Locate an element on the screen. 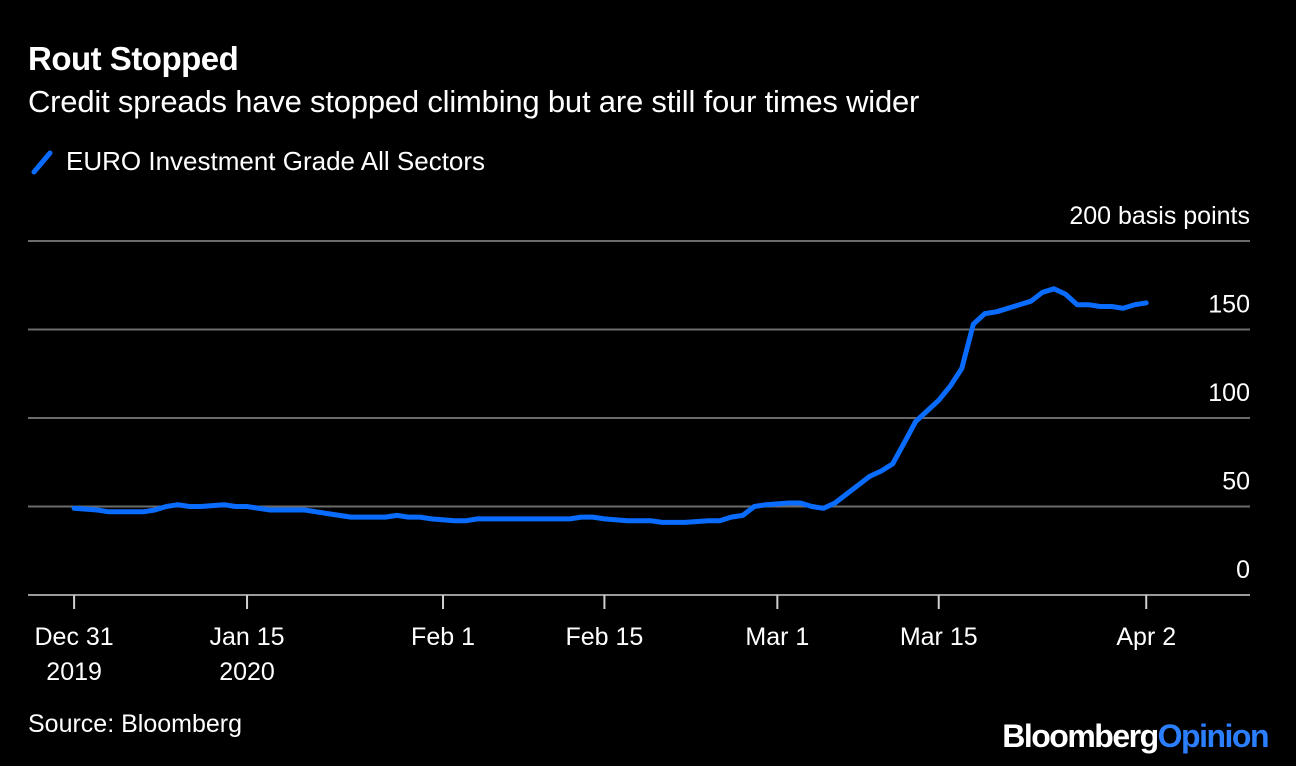 The image size is (1296, 766). y-tick-label-100: 100 is located at coordinates (1229, 393).